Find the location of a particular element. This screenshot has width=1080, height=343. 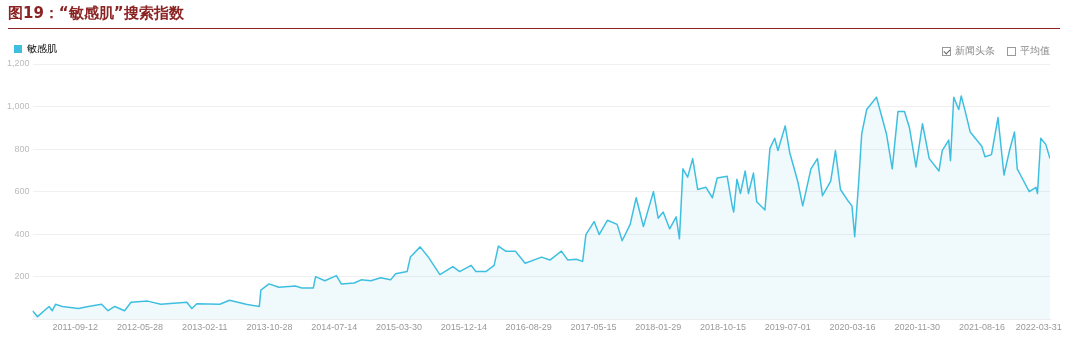

x-tick-label: 2019-07-01 is located at coordinates (787, 327).